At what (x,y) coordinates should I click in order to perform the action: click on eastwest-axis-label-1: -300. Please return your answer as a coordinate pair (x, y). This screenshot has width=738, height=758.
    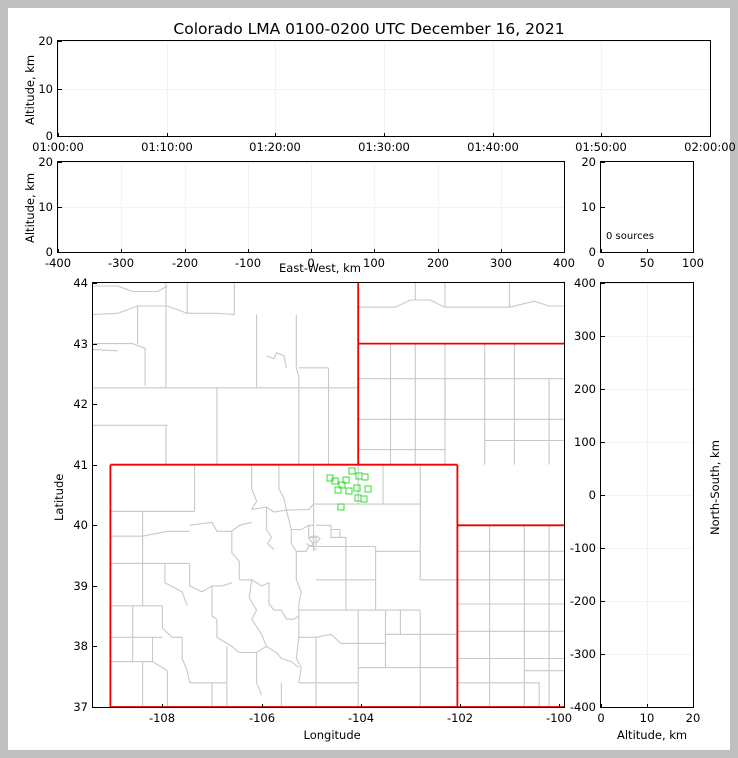
    Looking at the image, I should click on (121, 263).